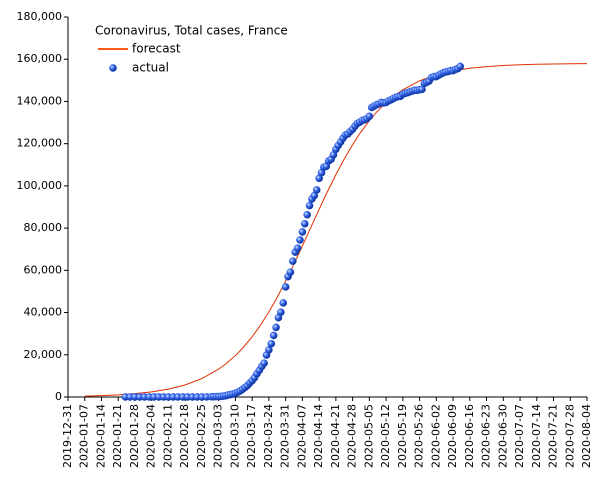  Describe the element at coordinates (84, 436) in the screenshot. I see `x-tick-label: 2020-01-07` at that location.